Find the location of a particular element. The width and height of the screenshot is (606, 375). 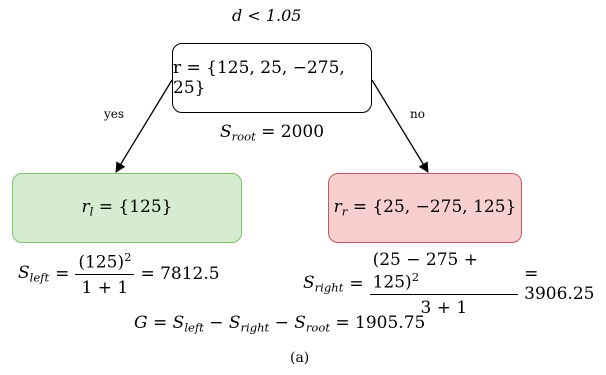

right-node: rr = {25, −275, 125} is located at coordinates (425, 208).